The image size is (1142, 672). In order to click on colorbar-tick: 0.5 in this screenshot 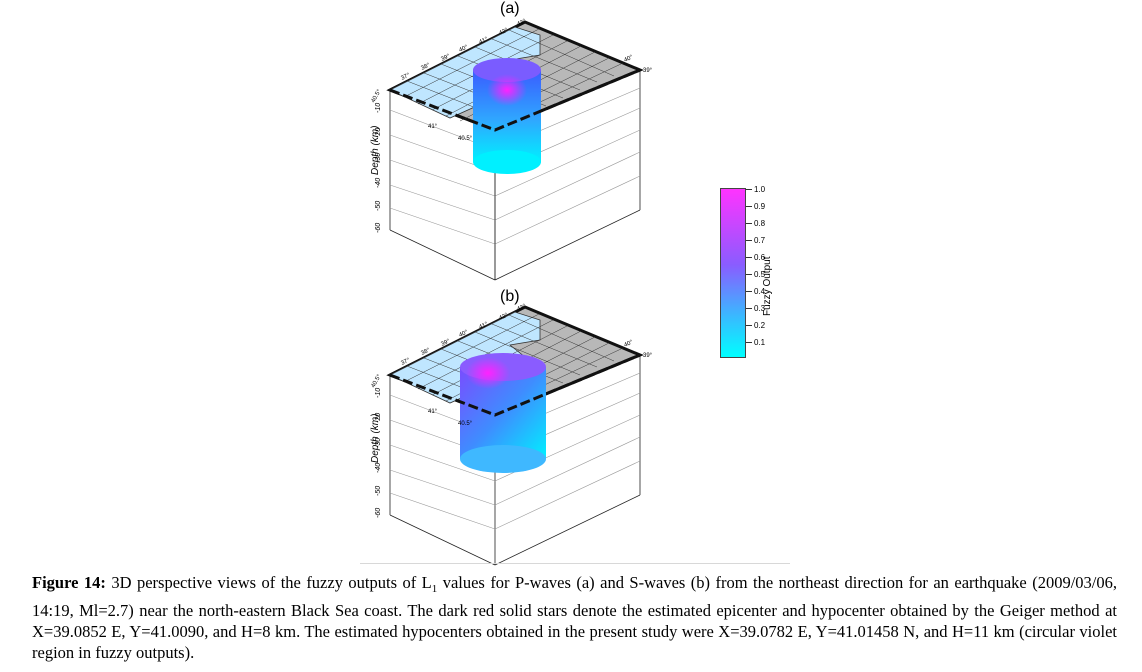, I will do `click(760, 274)`.